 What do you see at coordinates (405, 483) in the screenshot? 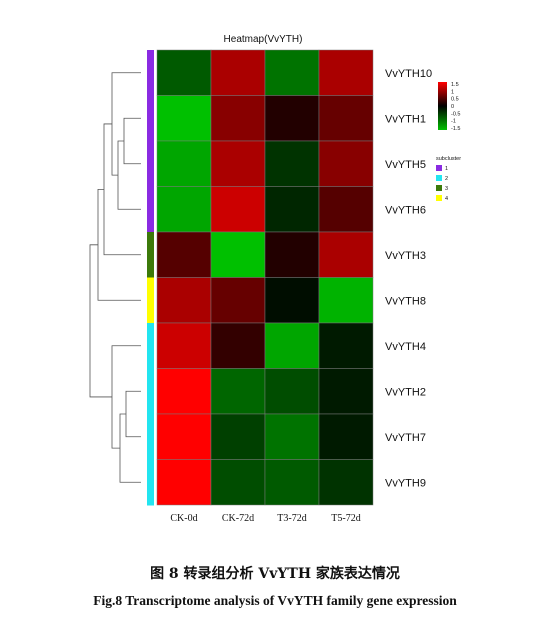
I see `row-label: VvYTH9` at bounding box center [405, 483].